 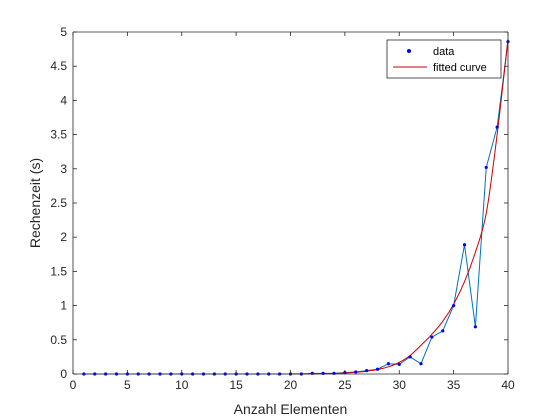 What do you see at coordinates (236, 385) in the screenshot?
I see `x-tick-label: 15` at bounding box center [236, 385].